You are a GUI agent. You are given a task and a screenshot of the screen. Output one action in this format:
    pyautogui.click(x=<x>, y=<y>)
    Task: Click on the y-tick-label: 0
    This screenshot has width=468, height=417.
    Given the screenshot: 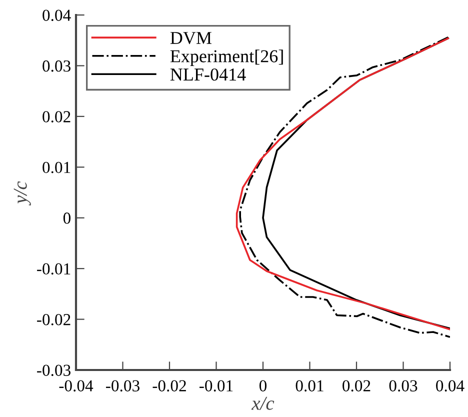 What is the action you would take?
    pyautogui.click(x=67, y=218)
    